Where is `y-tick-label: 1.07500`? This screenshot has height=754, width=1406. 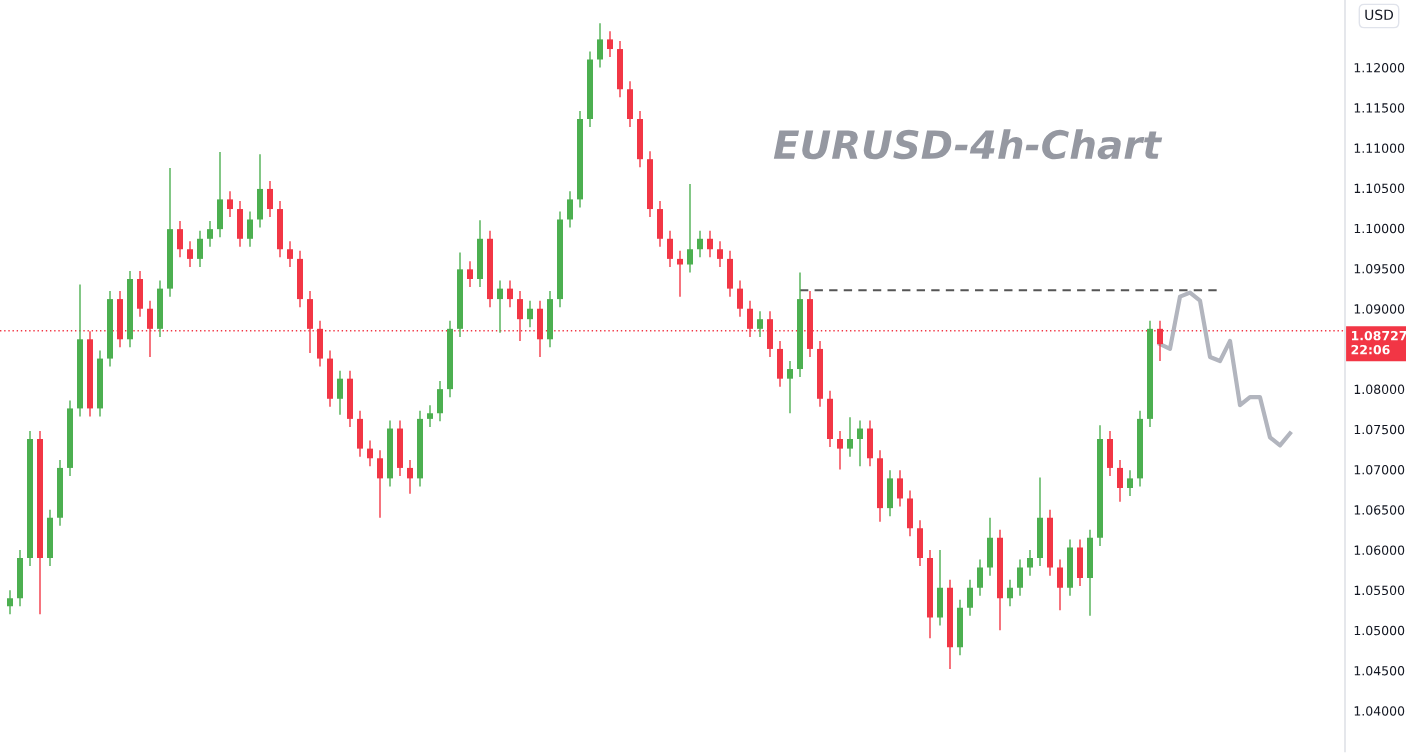
y-tick-label: 1.07500 is located at coordinates (1379, 429).